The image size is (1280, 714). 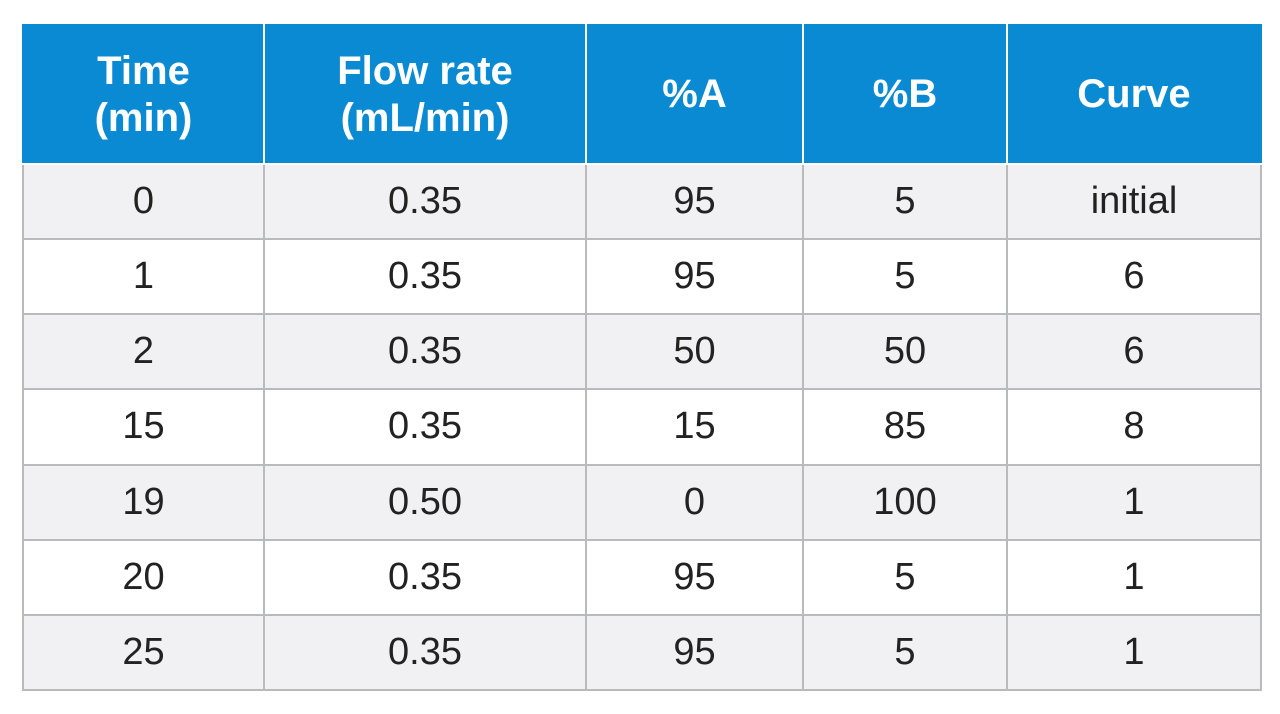 I want to click on cell-time: 15, so click(x=143, y=427).